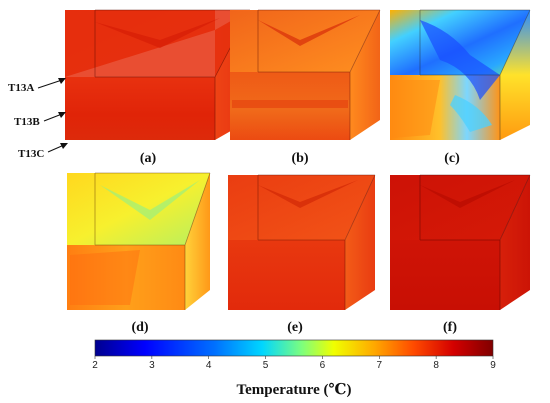 The height and width of the screenshot is (403, 550). What do you see at coordinates (157, 33) in the screenshot?
I see `panel-a-wedge-shading` at bounding box center [157, 33].